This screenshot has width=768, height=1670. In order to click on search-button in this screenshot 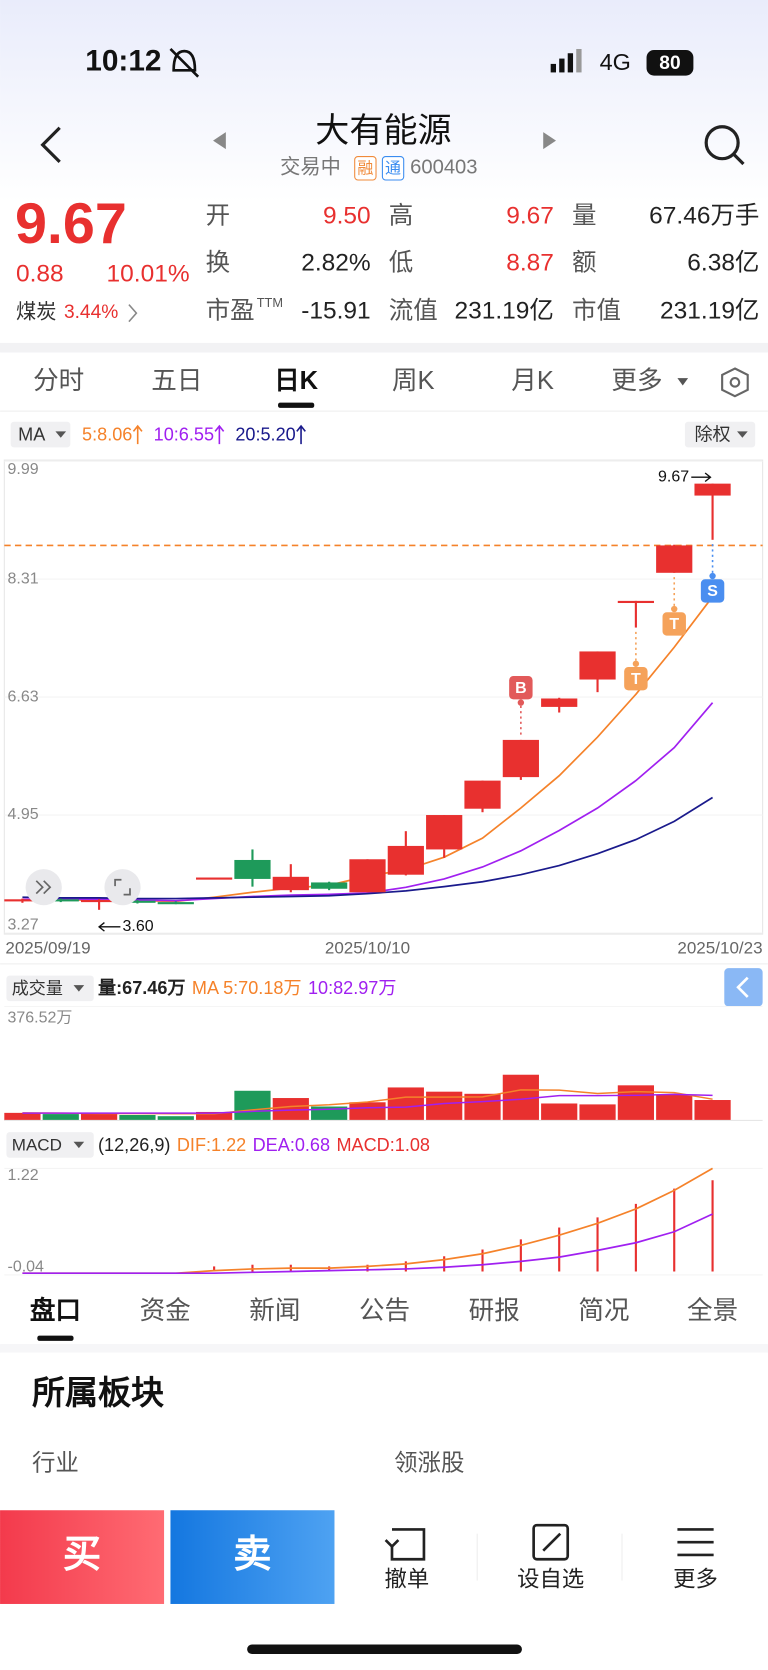, I will do `click(724, 145)`.